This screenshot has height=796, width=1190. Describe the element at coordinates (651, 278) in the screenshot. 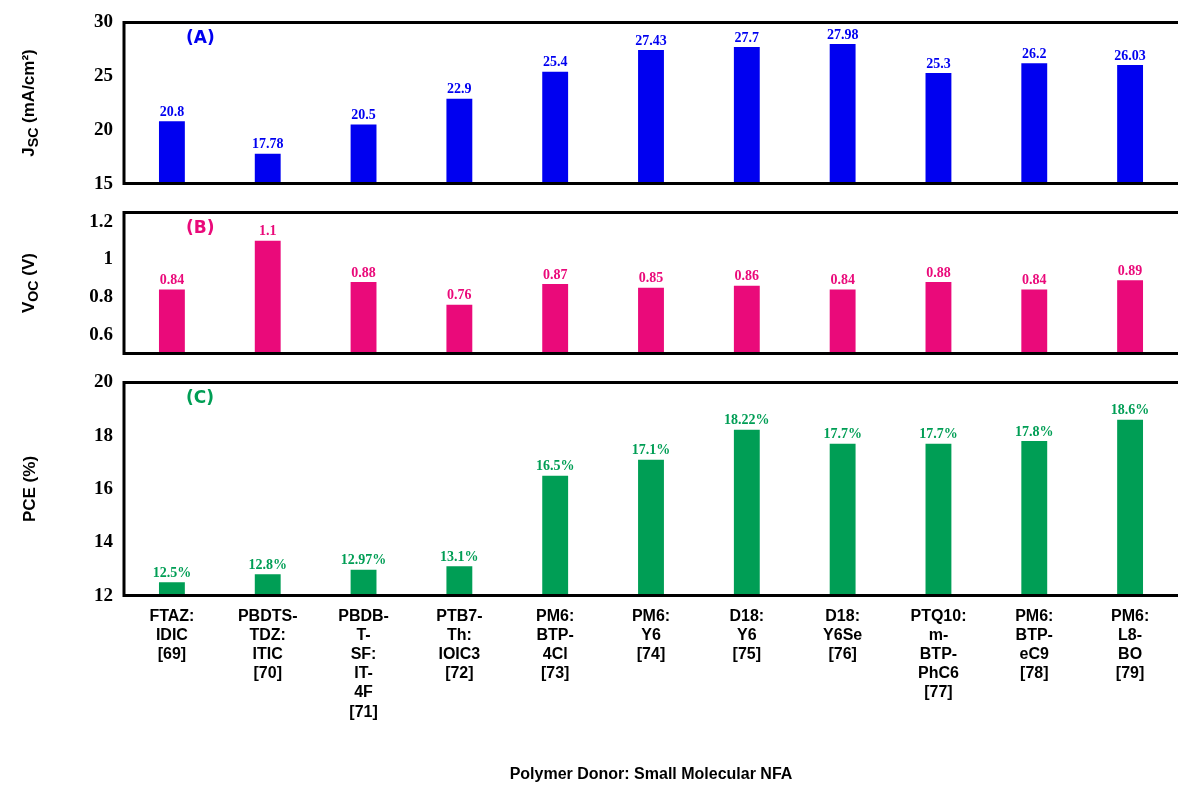

I see `data-label: 0.85` at that location.